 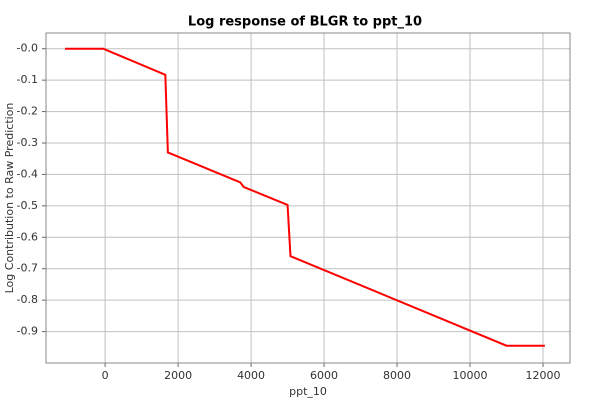 What do you see at coordinates (27, 236) in the screenshot?
I see `y-tick-label: -0.6` at bounding box center [27, 236].